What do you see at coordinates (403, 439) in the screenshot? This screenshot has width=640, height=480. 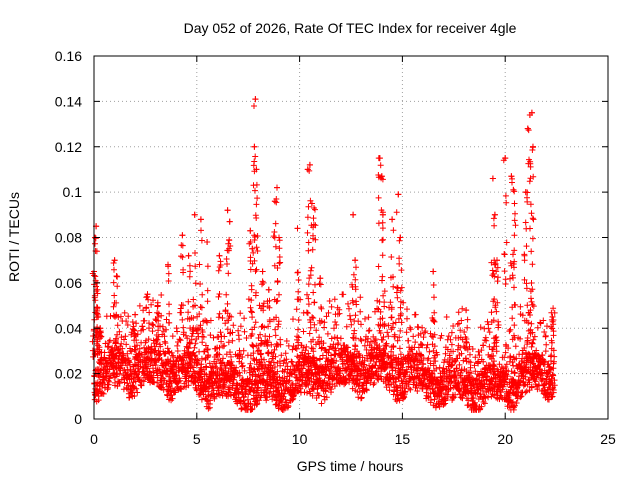 I see `x-tick-label: 15` at bounding box center [403, 439].